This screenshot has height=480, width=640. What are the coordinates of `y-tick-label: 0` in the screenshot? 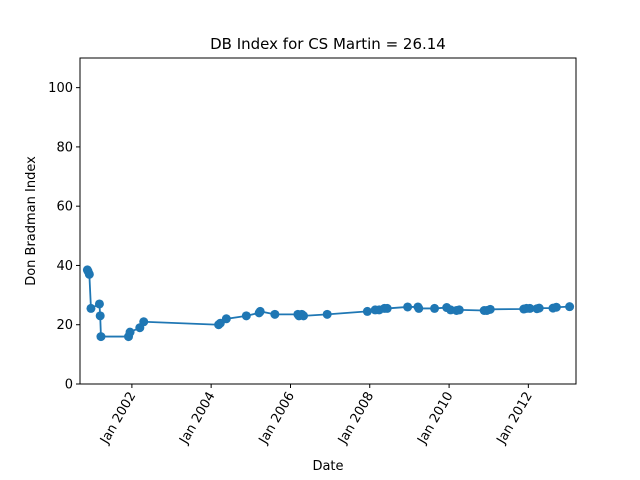 It's located at (69, 385).